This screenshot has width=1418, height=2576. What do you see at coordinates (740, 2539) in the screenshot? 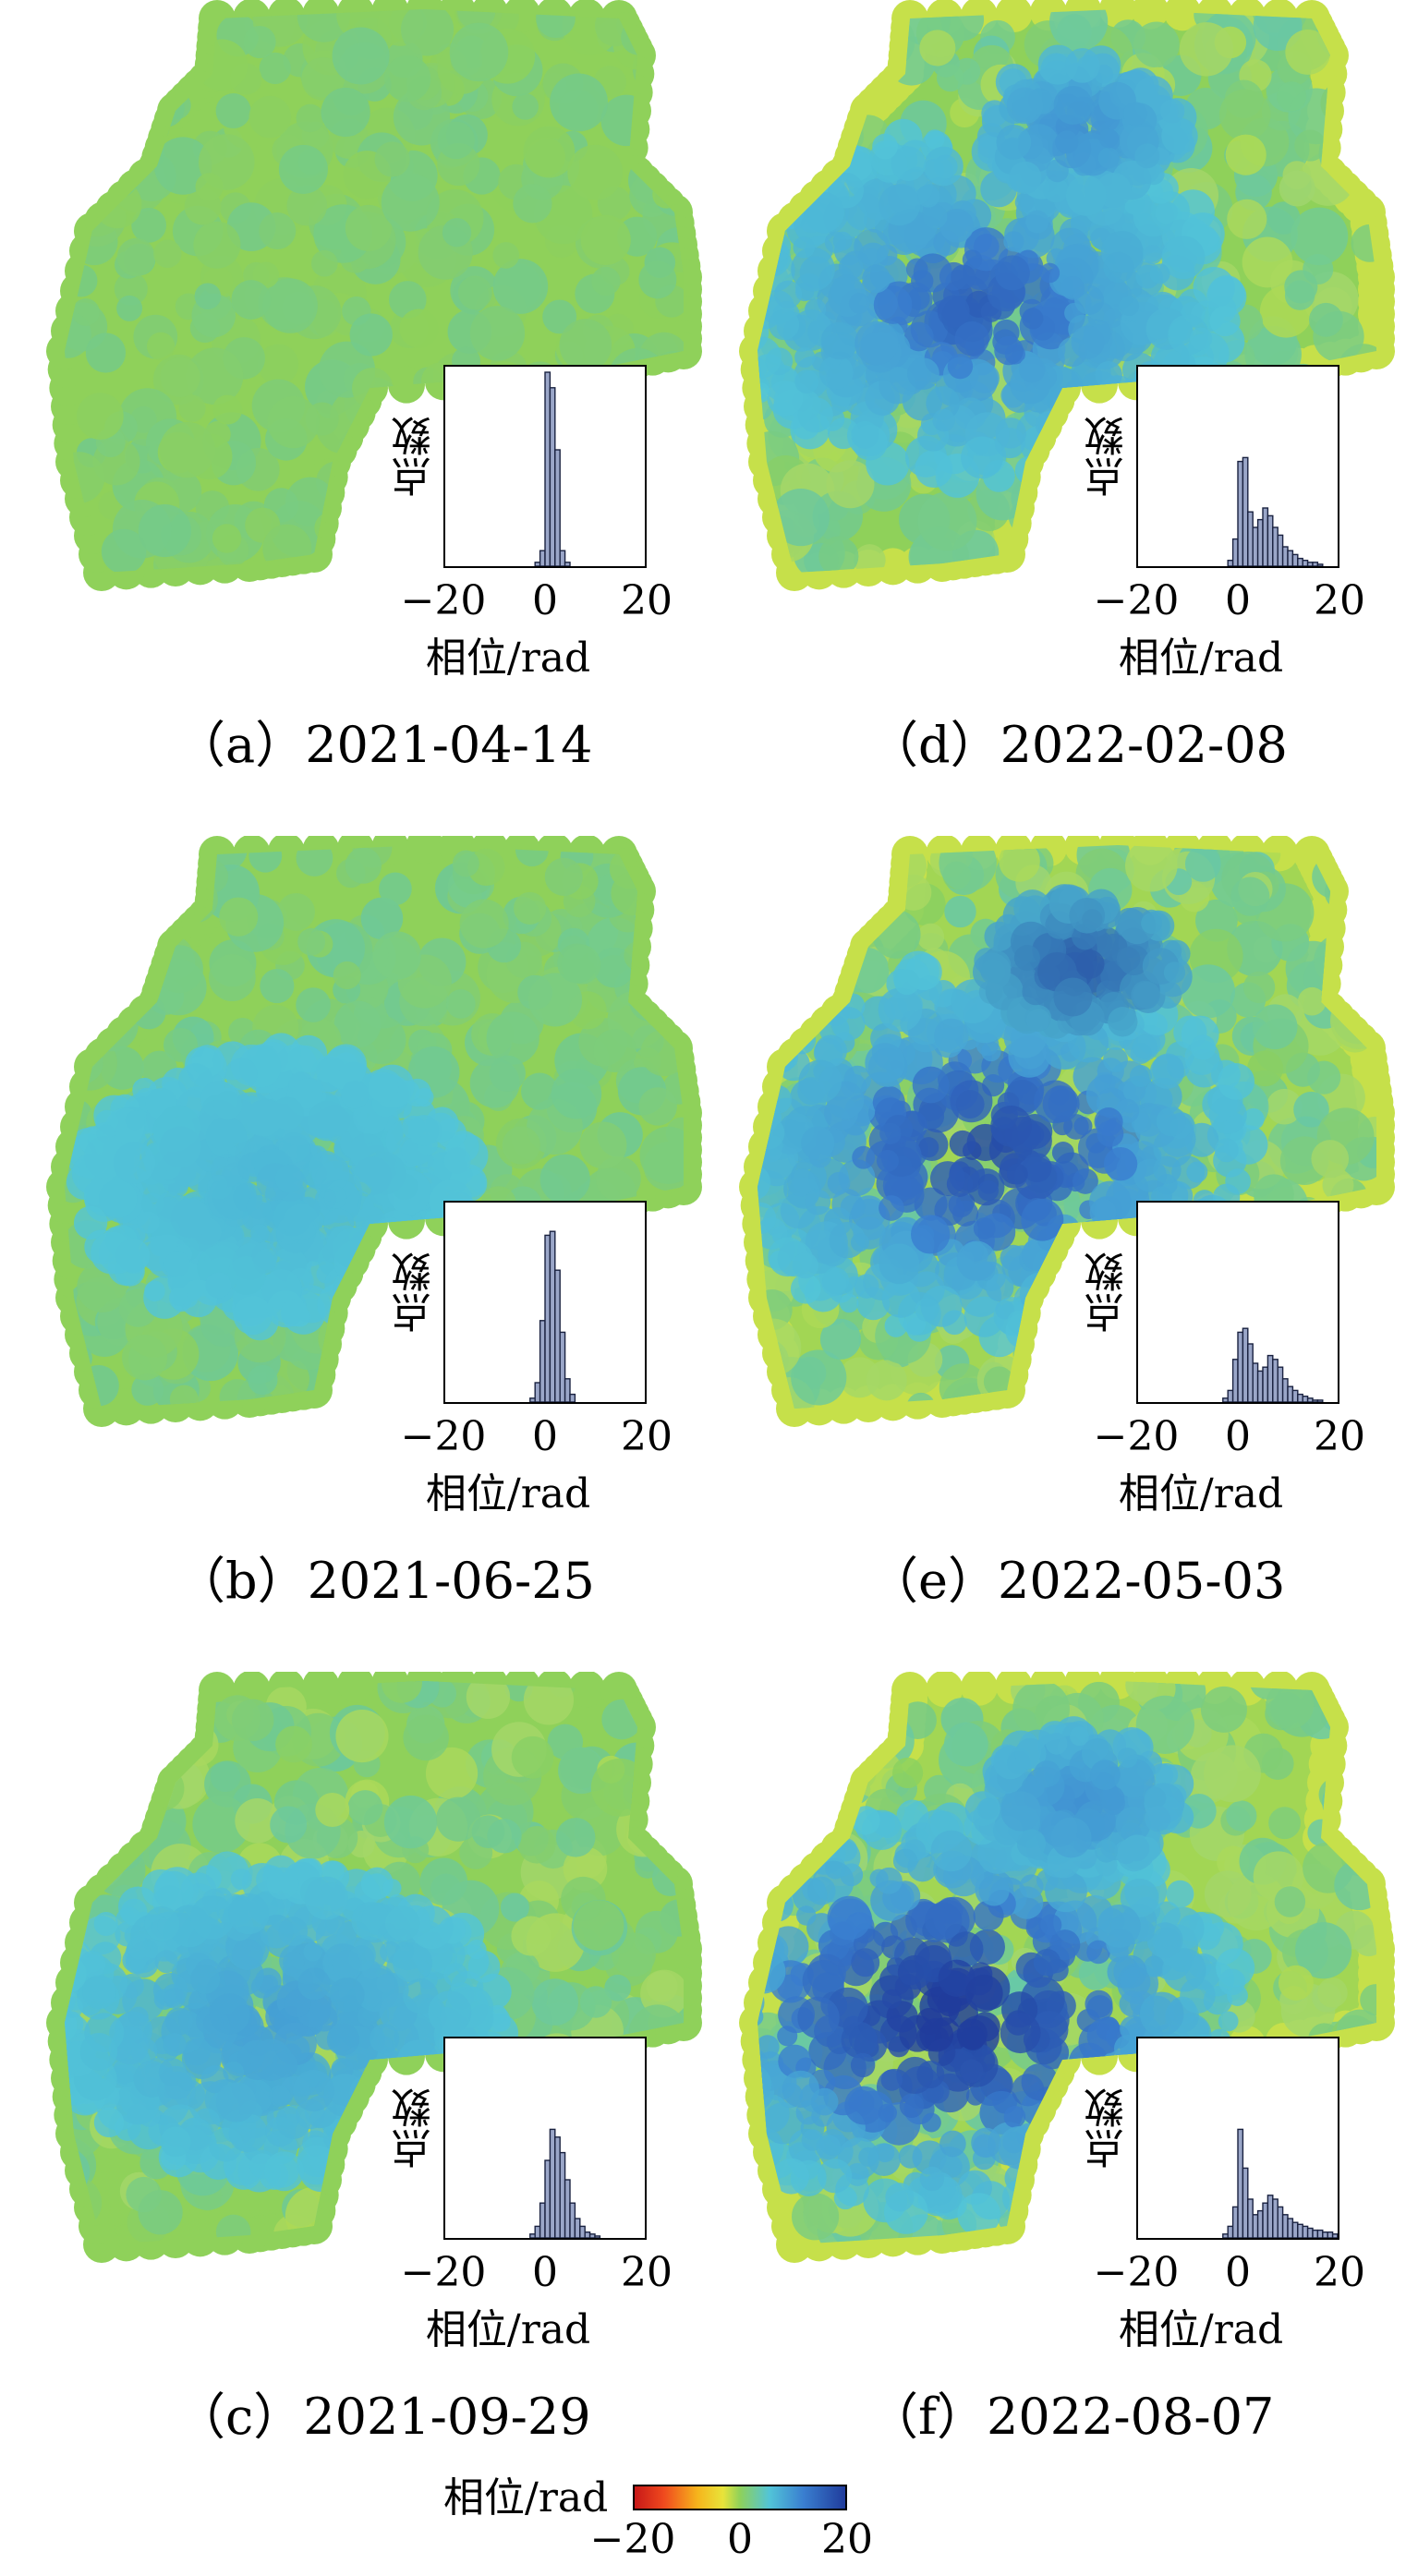
I see `colorbar-tick-mid: 0` at bounding box center [740, 2539].